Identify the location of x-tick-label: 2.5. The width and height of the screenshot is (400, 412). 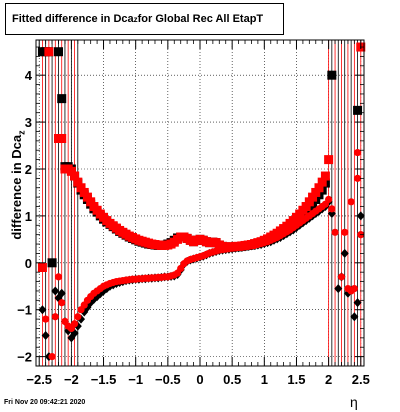
(361, 379).